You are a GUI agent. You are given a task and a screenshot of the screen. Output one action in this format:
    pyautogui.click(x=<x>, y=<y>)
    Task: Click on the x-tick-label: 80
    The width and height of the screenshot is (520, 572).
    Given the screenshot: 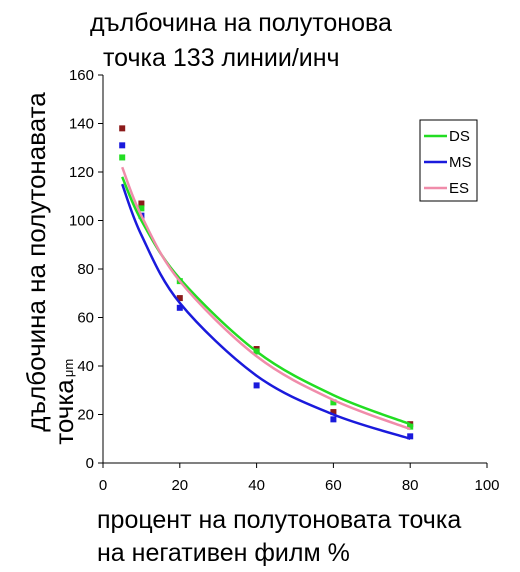 What is the action you would take?
    pyautogui.click(x=410, y=485)
    